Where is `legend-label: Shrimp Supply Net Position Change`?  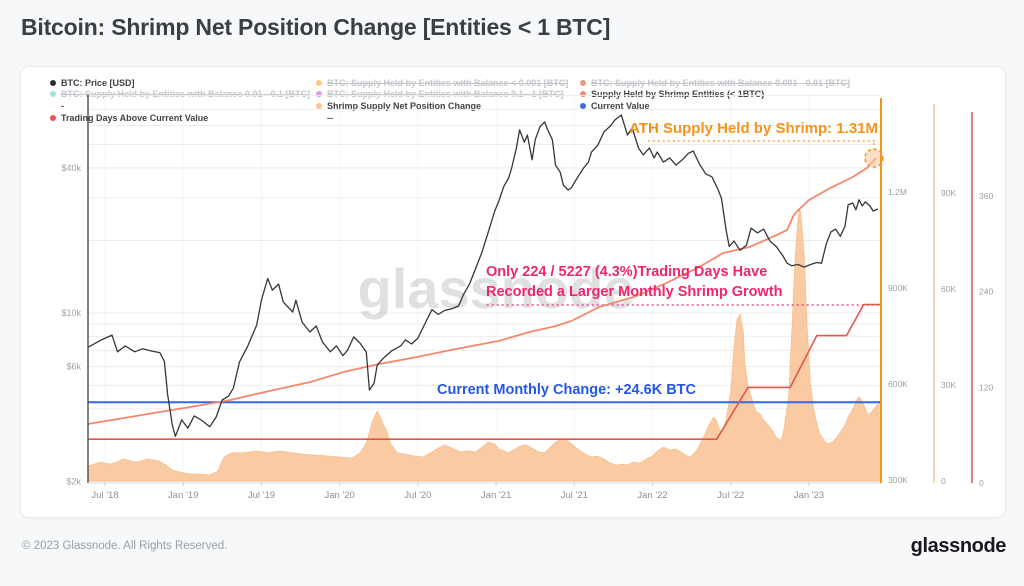 legend-label: Shrimp Supply Net Position Change is located at coordinates (404, 105).